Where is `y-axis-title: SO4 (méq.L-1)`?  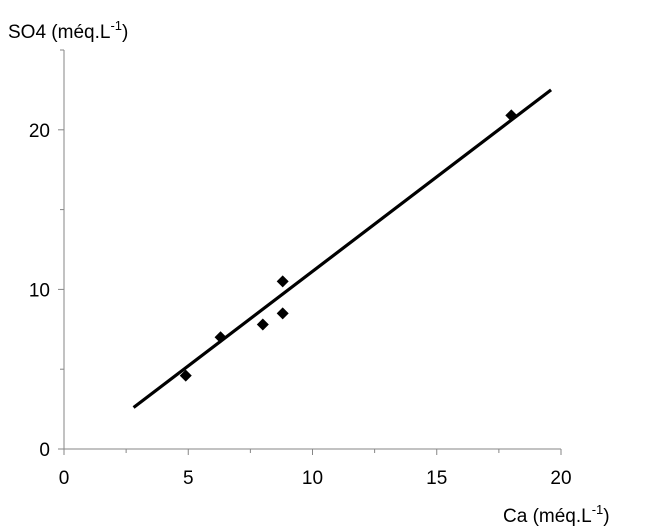
y-axis-title: SO4 (méq.L-1) is located at coordinates (68, 30).